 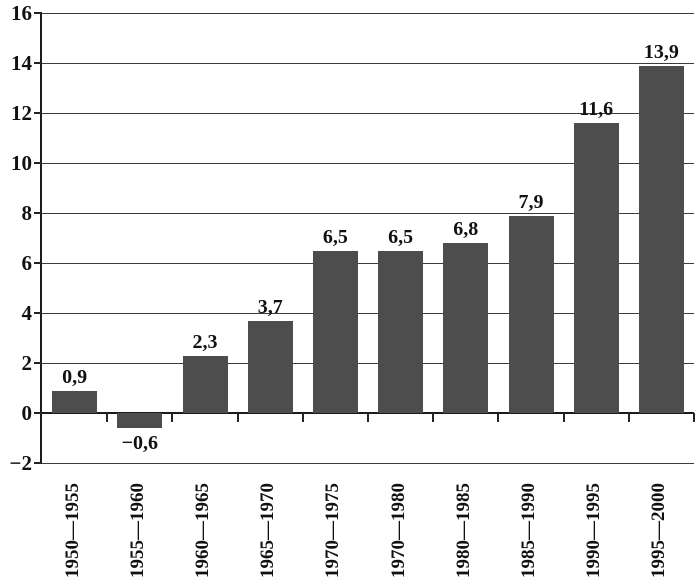 I want to click on bar-value-label: 2,3, so click(x=205, y=341).